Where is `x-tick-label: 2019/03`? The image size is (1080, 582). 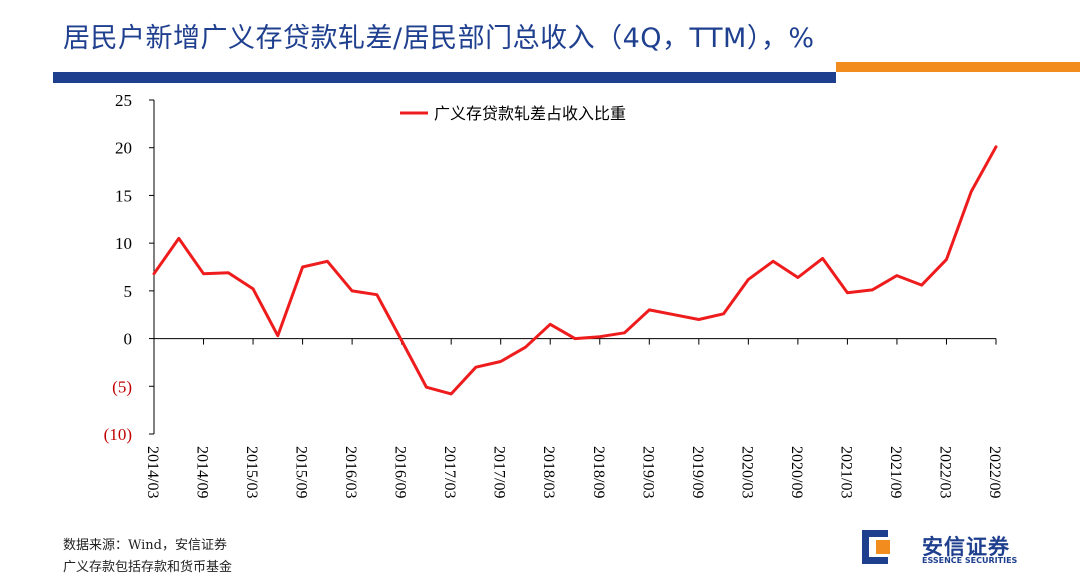 x-tick-label: 2019/03 is located at coordinates (647, 472).